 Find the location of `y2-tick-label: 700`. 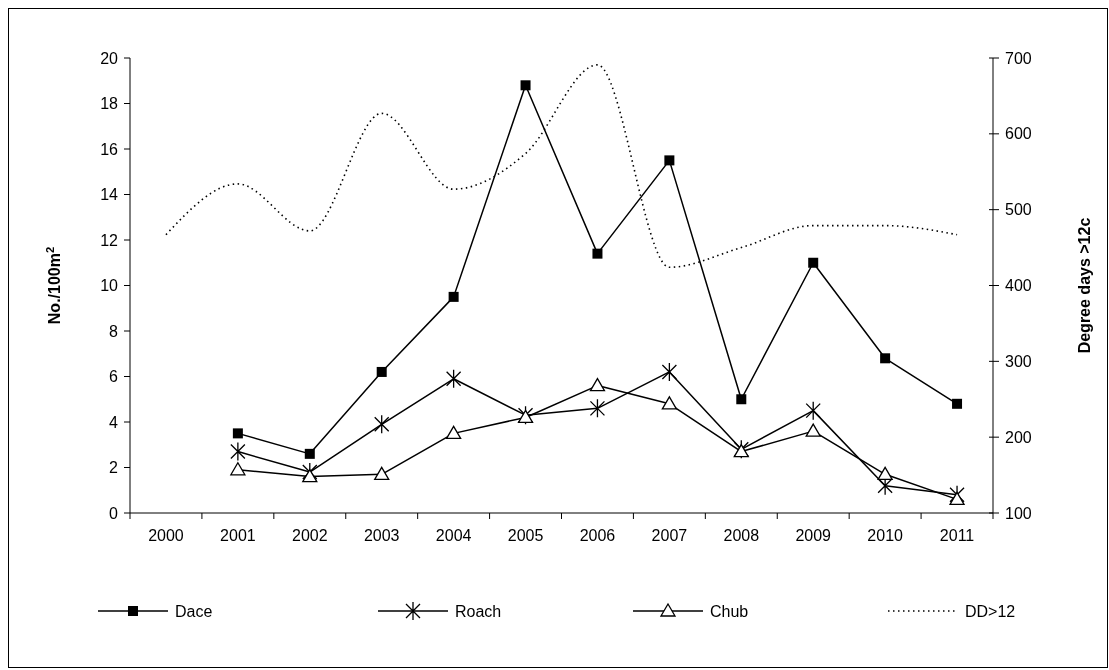

y2-tick-label: 700 is located at coordinates (1018, 58).